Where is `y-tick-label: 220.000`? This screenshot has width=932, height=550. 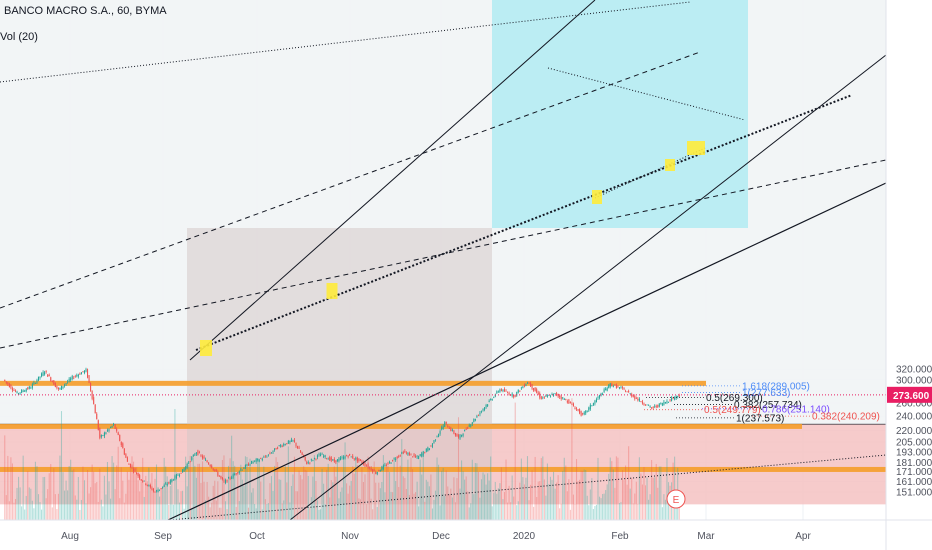
y-tick-label: 220.000 is located at coordinates (914, 431).